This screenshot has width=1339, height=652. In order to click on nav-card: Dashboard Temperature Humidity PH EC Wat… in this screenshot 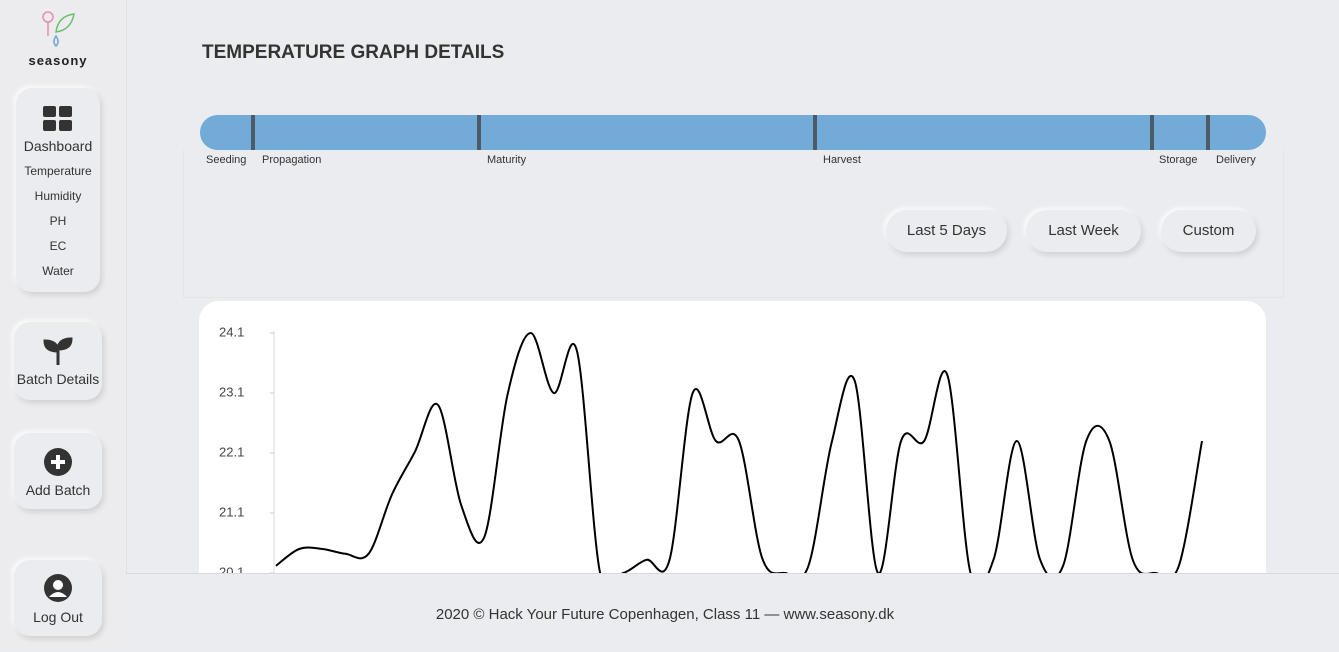, I will do `click(58, 190)`.